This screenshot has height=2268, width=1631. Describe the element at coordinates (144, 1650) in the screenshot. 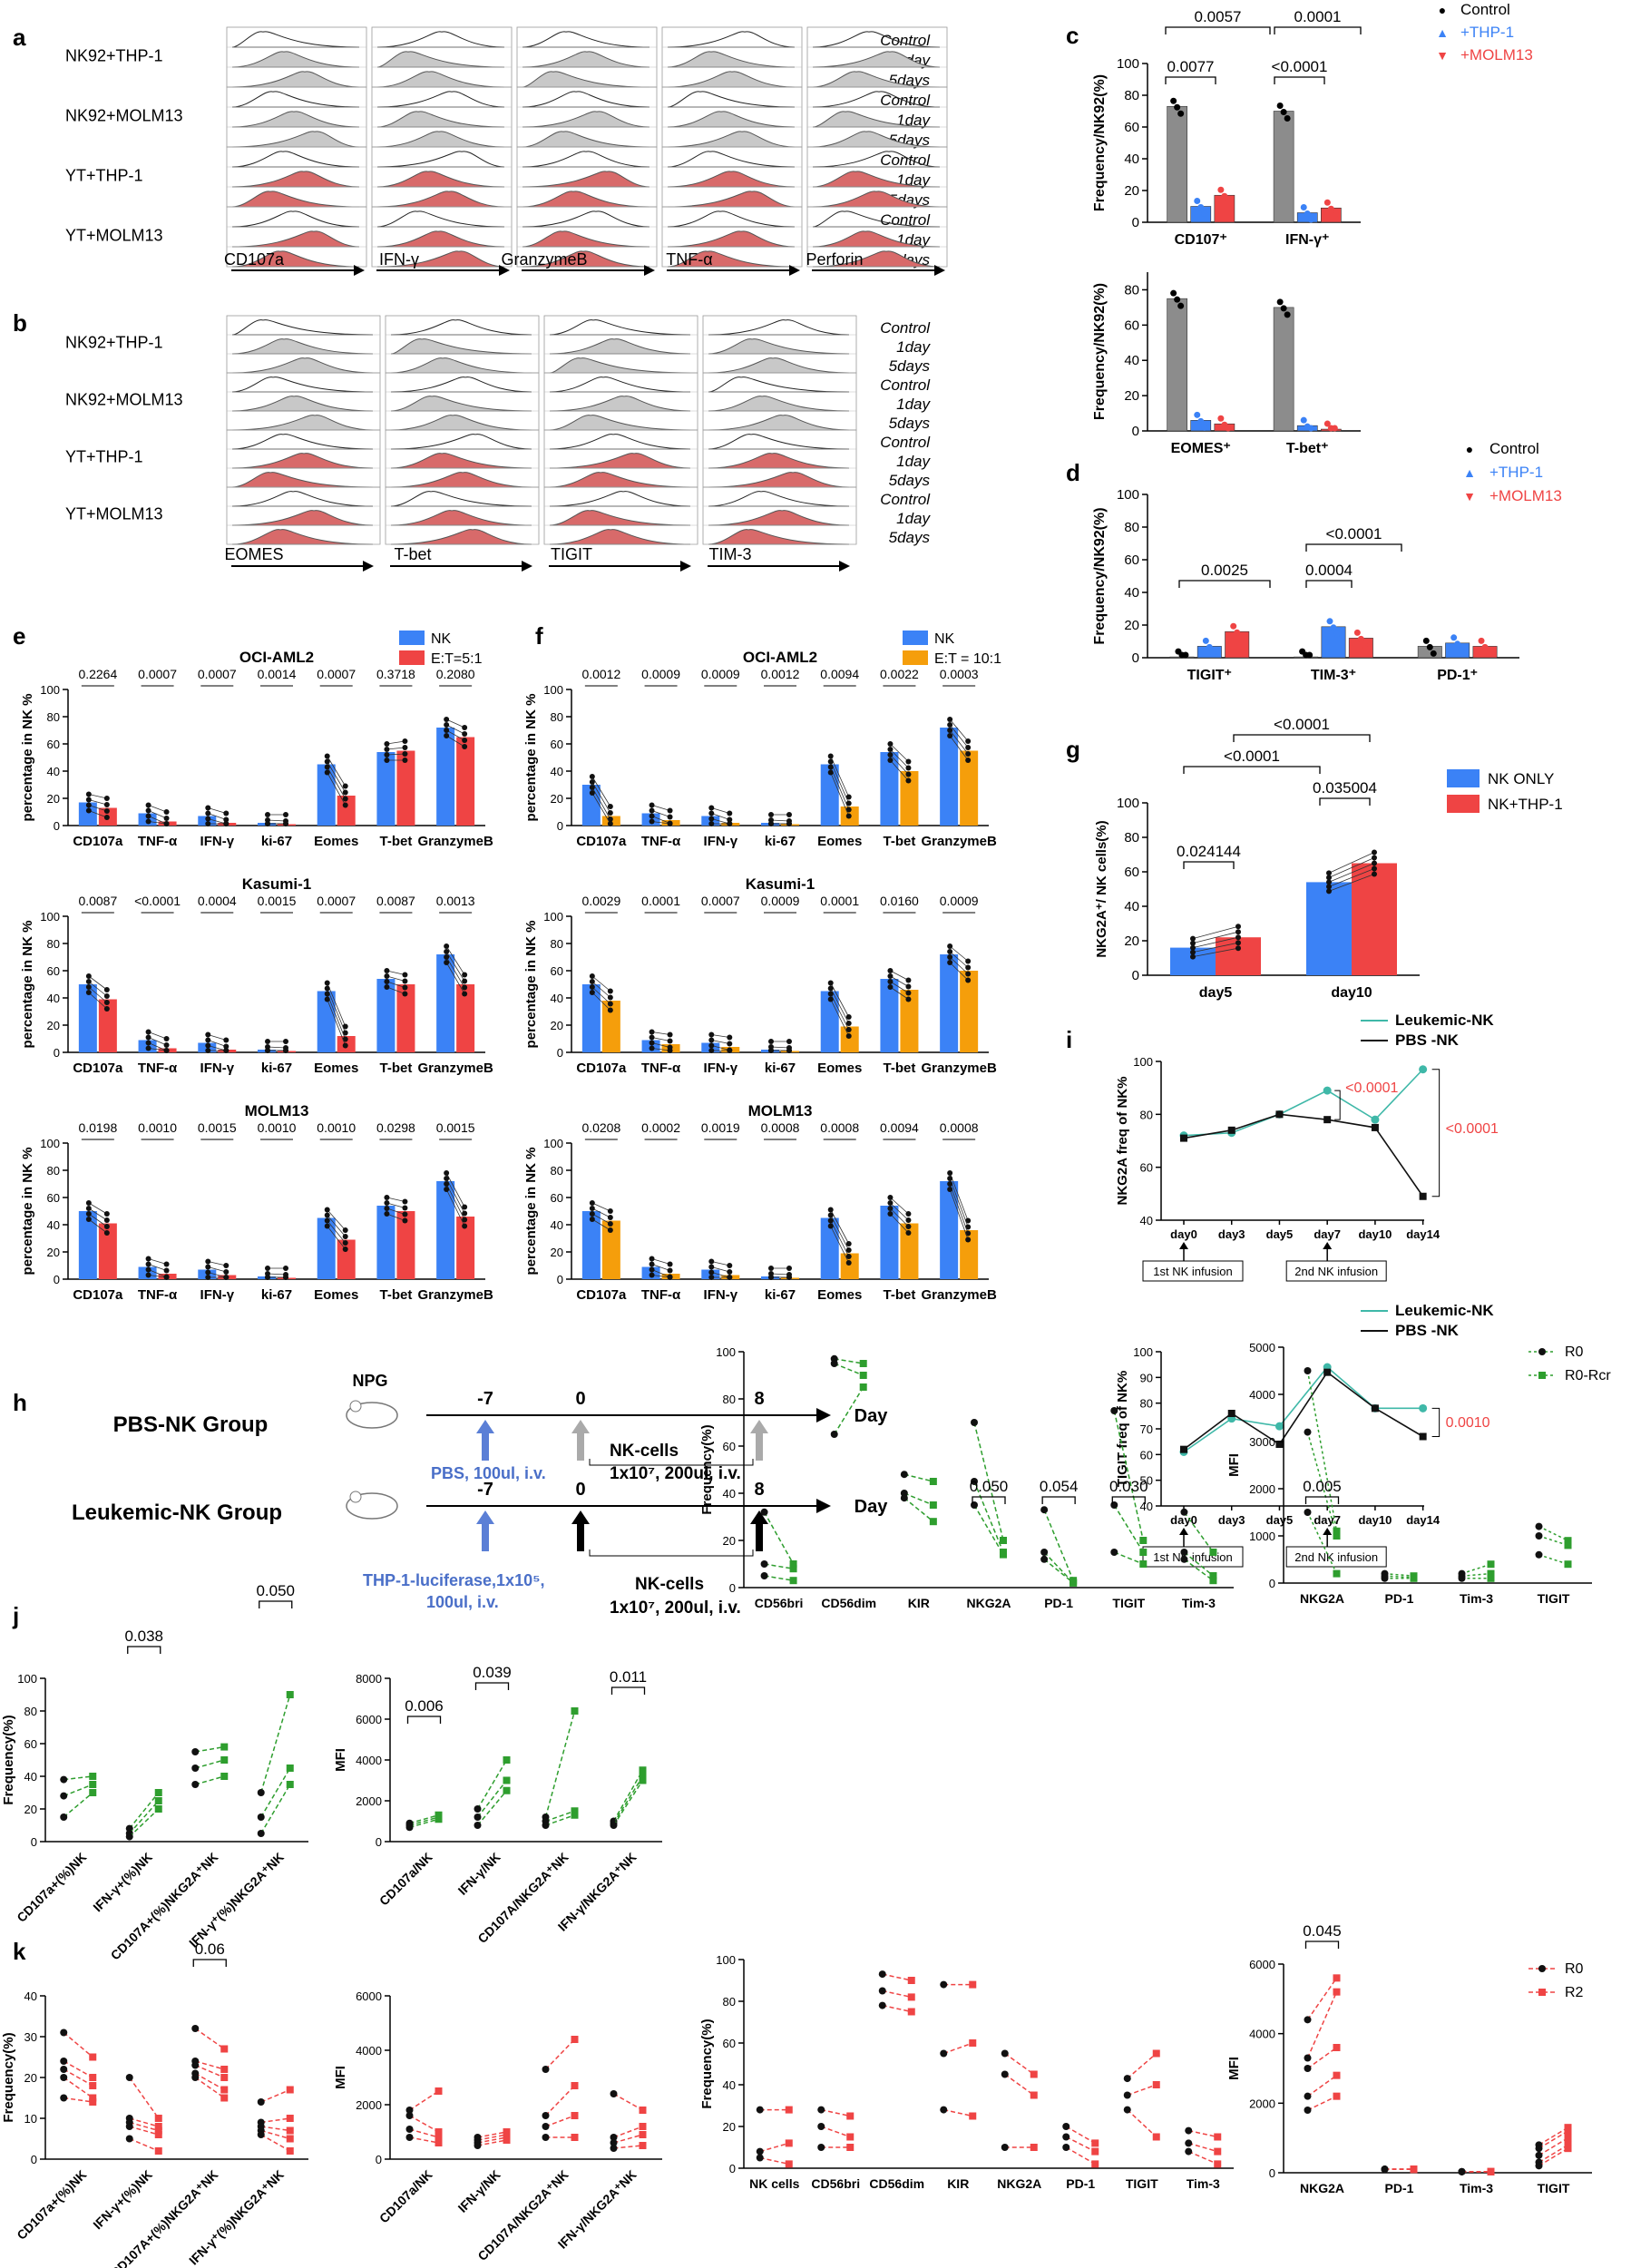

I see `j1-annot-bracket` at that location.